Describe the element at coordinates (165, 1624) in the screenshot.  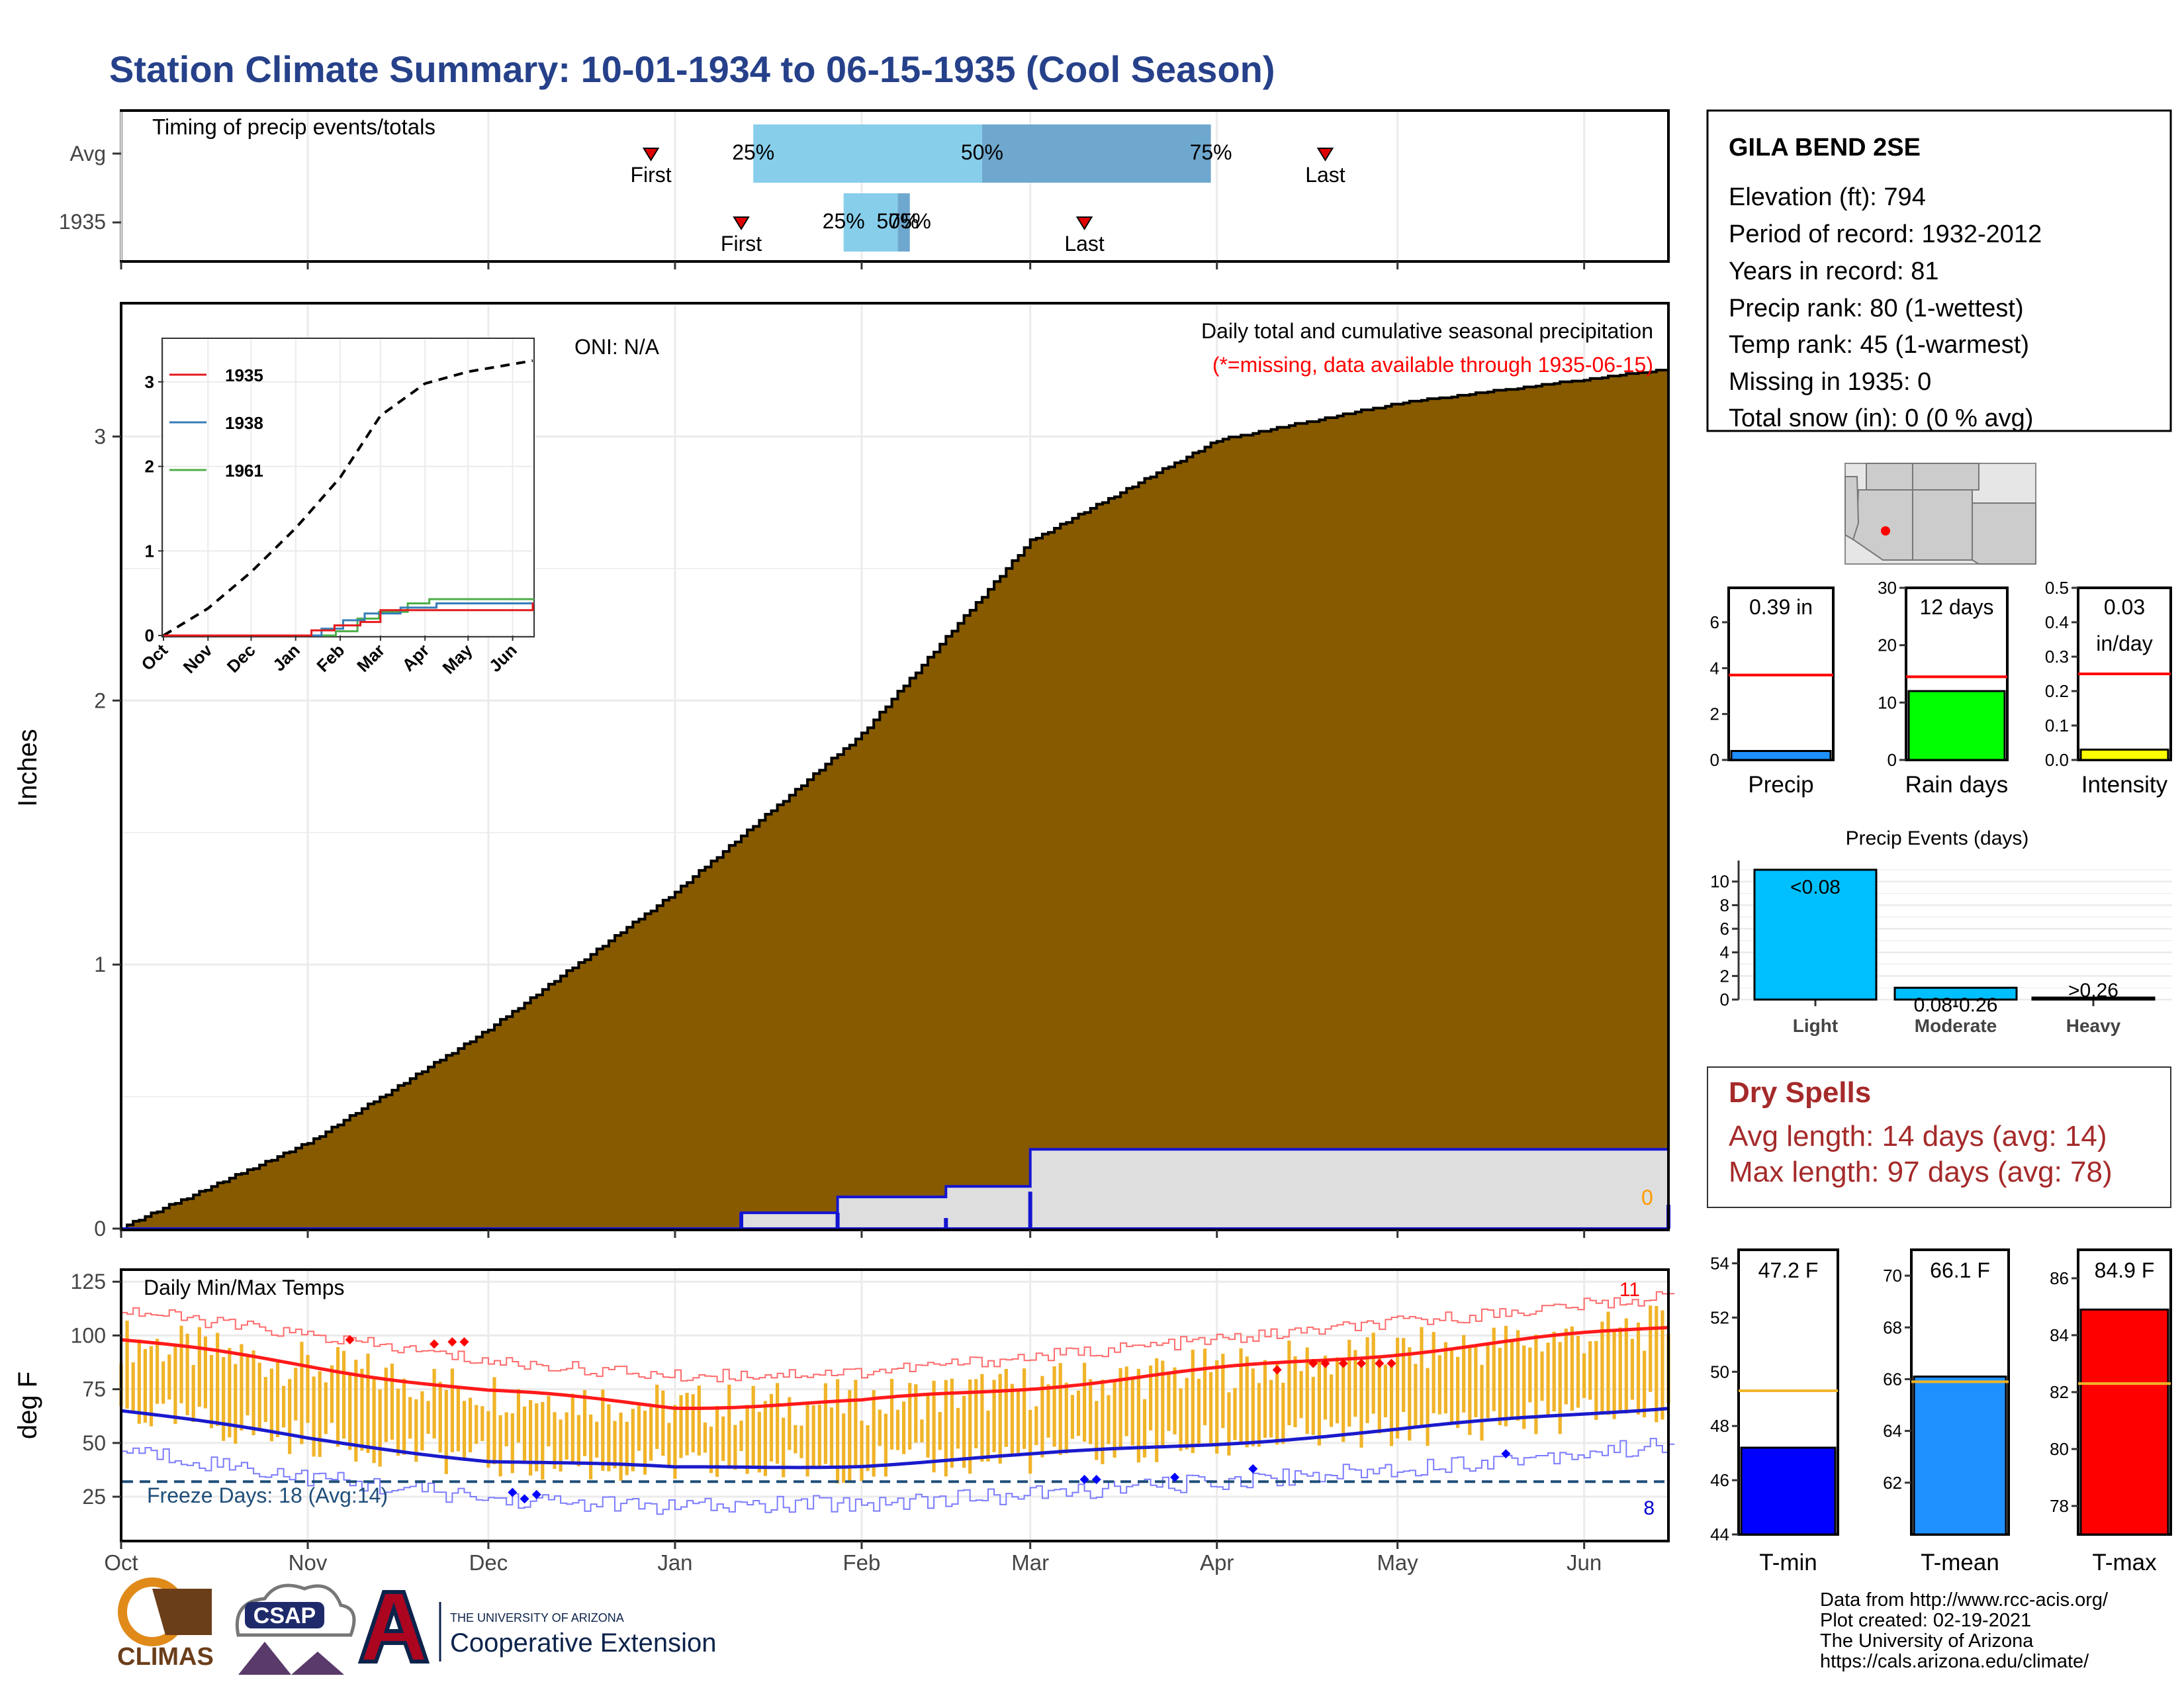
I see `climas-logo: CLIMAS` at that location.